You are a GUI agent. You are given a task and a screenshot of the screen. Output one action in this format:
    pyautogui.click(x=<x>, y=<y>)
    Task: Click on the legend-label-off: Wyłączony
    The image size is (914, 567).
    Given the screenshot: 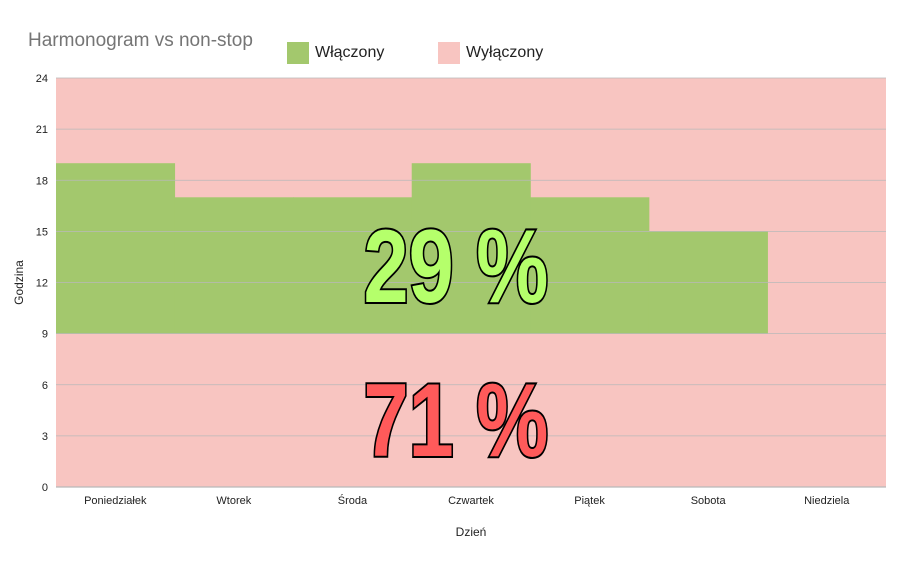 What is the action you would take?
    pyautogui.click(x=505, y=52)
    